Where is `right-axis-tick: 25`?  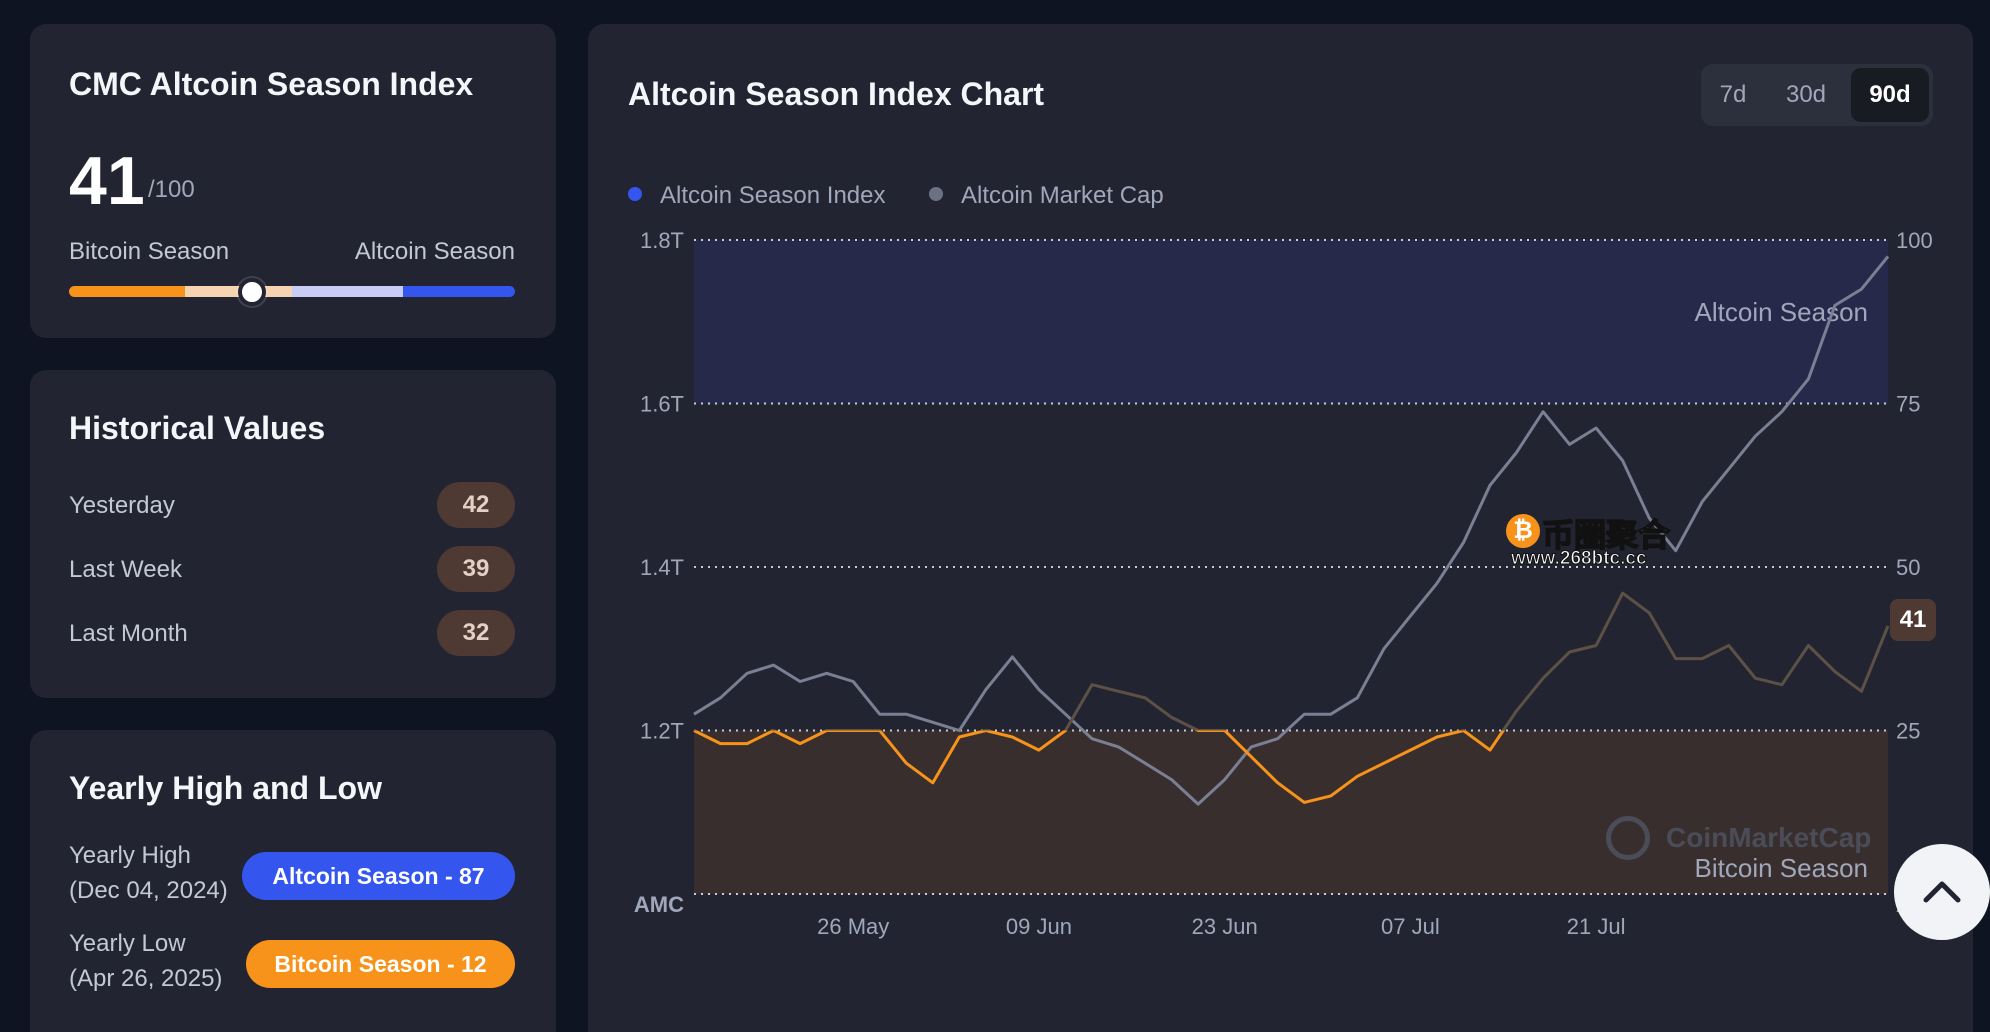
right-axis-tick: 25 is located at coordinates (1908, 731).